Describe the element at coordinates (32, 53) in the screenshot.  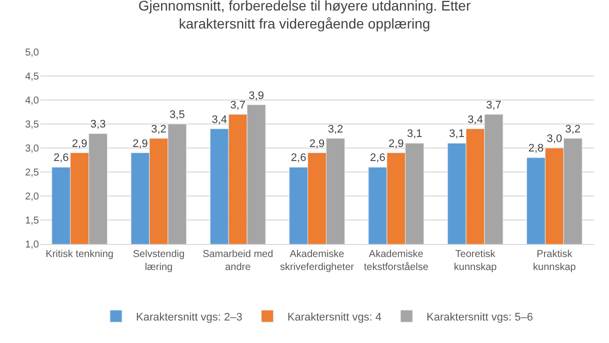
I see `y-tick-label: 5,0` at that location.